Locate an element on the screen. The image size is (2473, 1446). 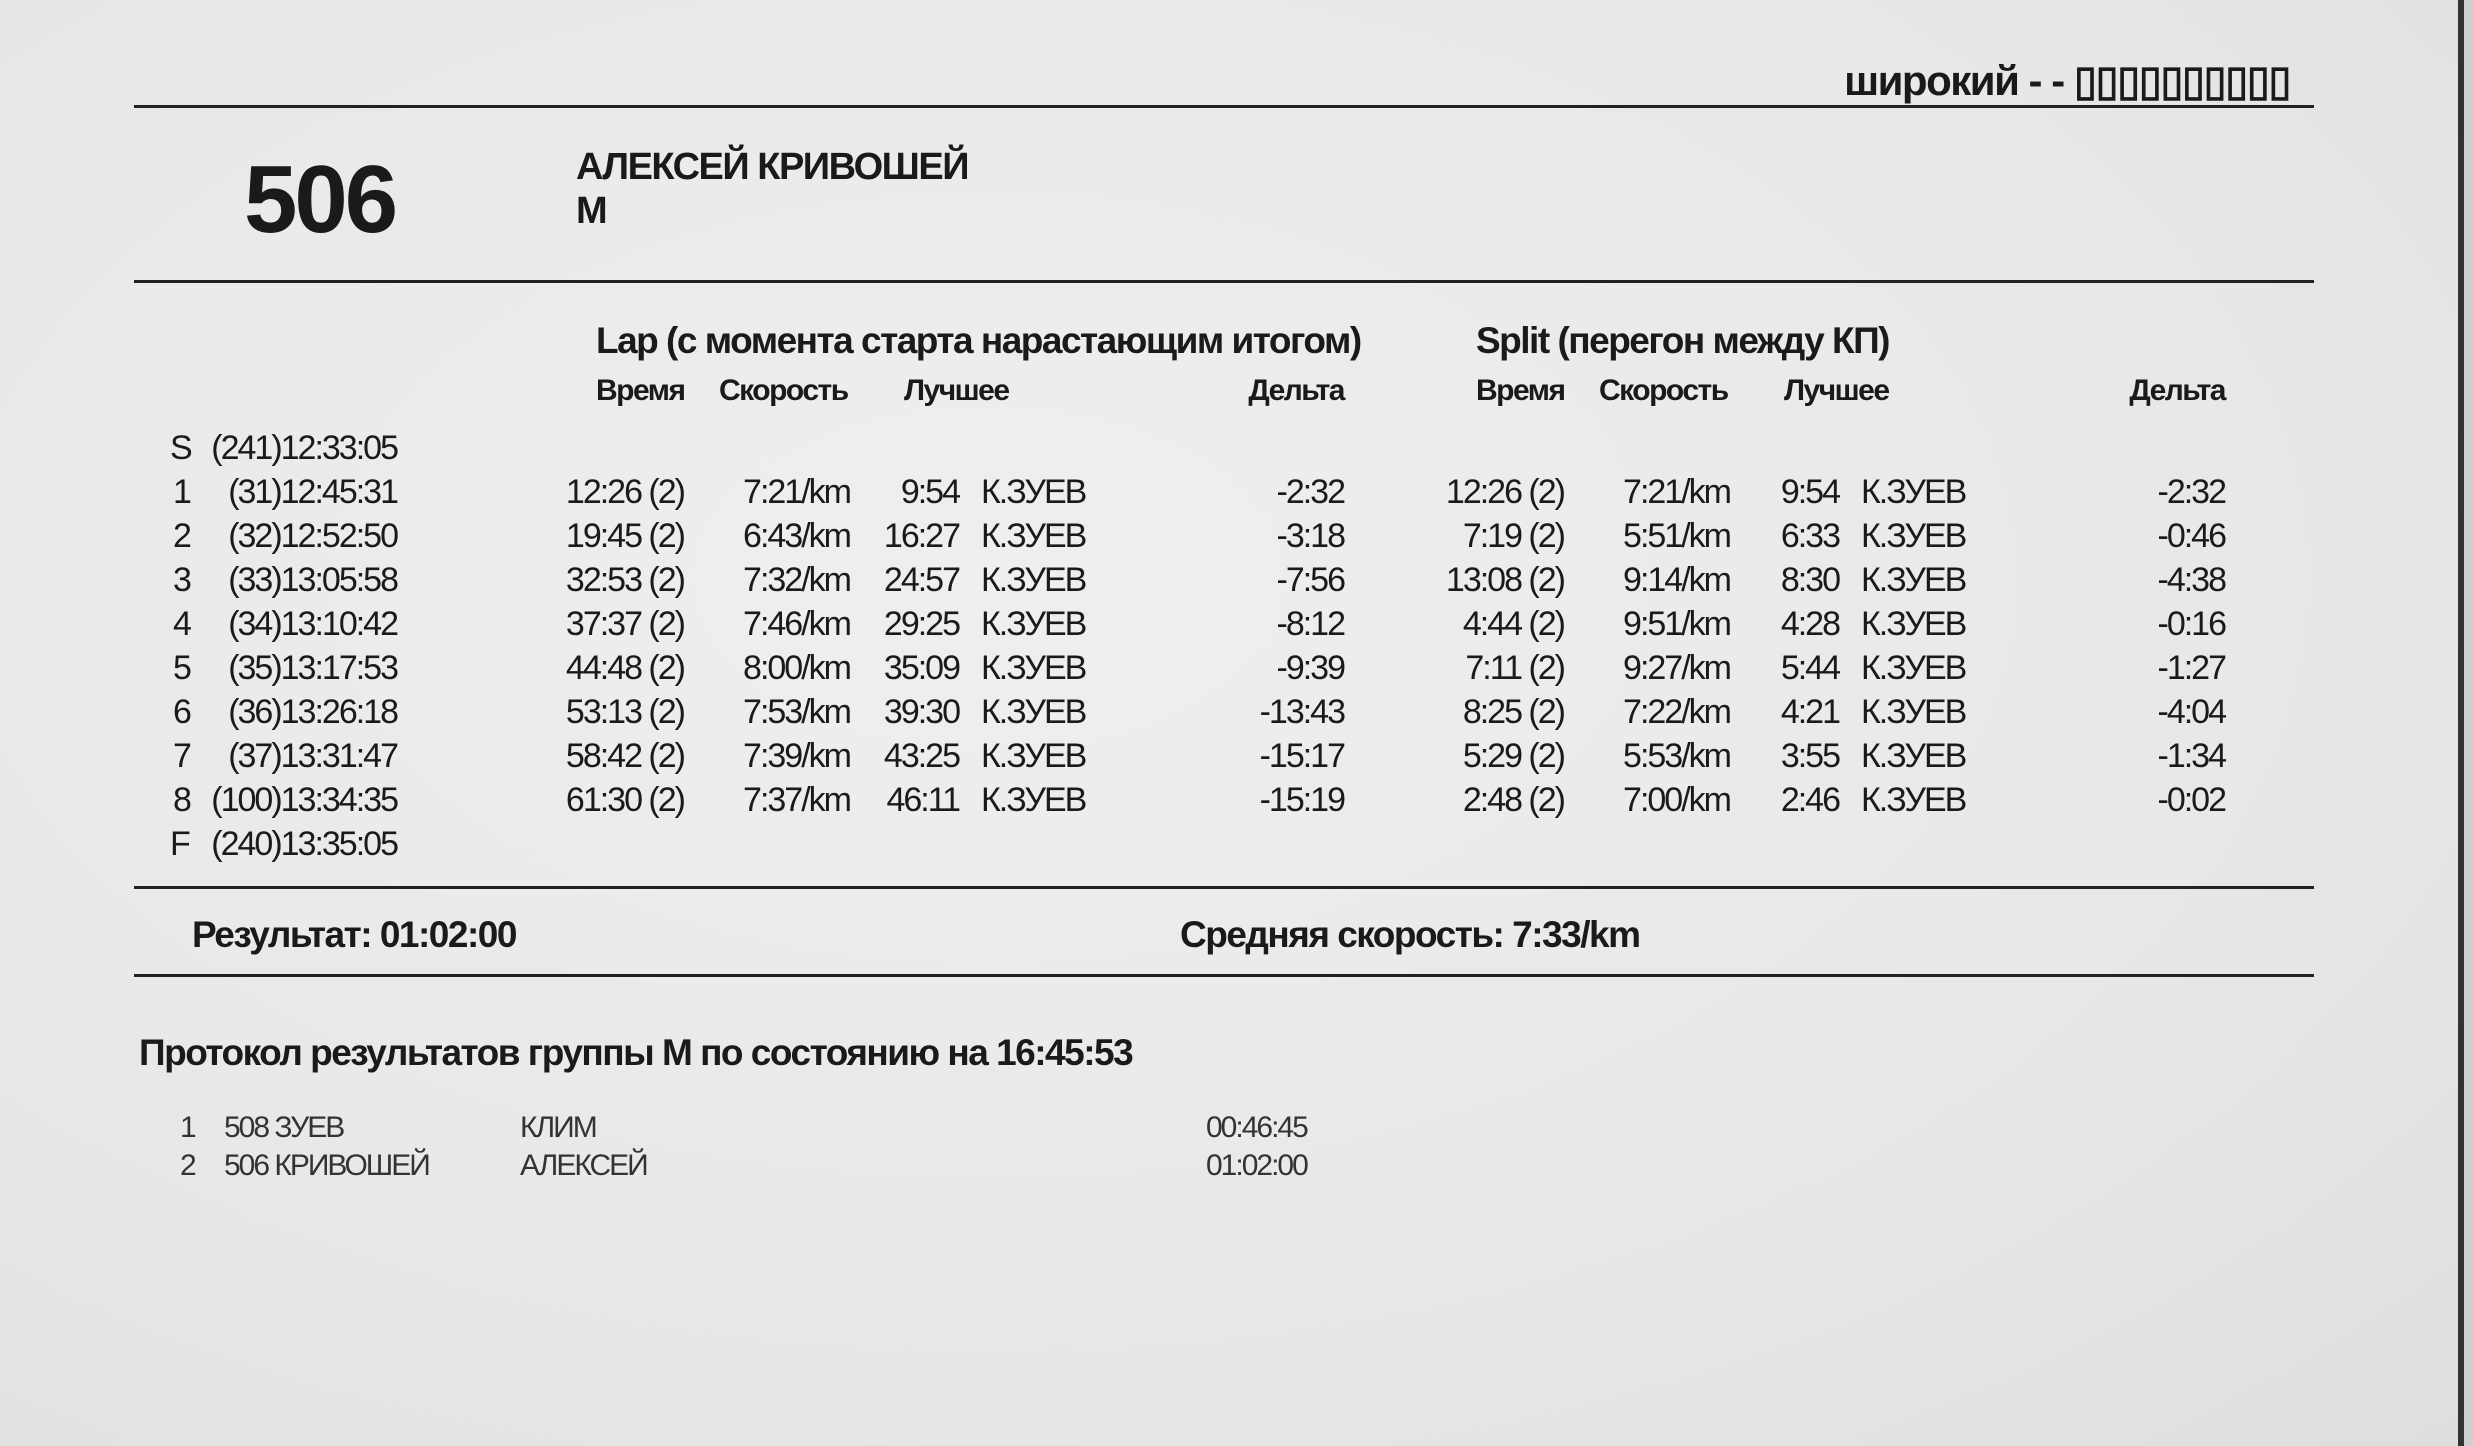
lap-speed: 7:53/km is located at coordinates (797, 712).